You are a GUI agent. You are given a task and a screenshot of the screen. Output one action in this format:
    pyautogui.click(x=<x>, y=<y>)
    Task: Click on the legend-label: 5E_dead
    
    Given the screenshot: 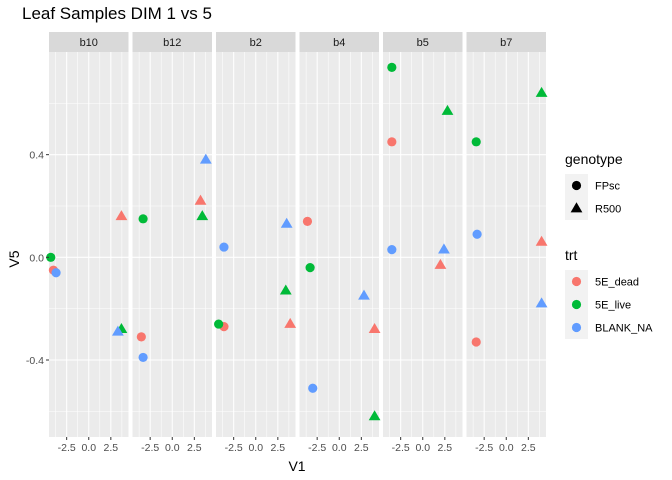 What is the action you would take?
    pyautogui.click(x=617, y=283)
    